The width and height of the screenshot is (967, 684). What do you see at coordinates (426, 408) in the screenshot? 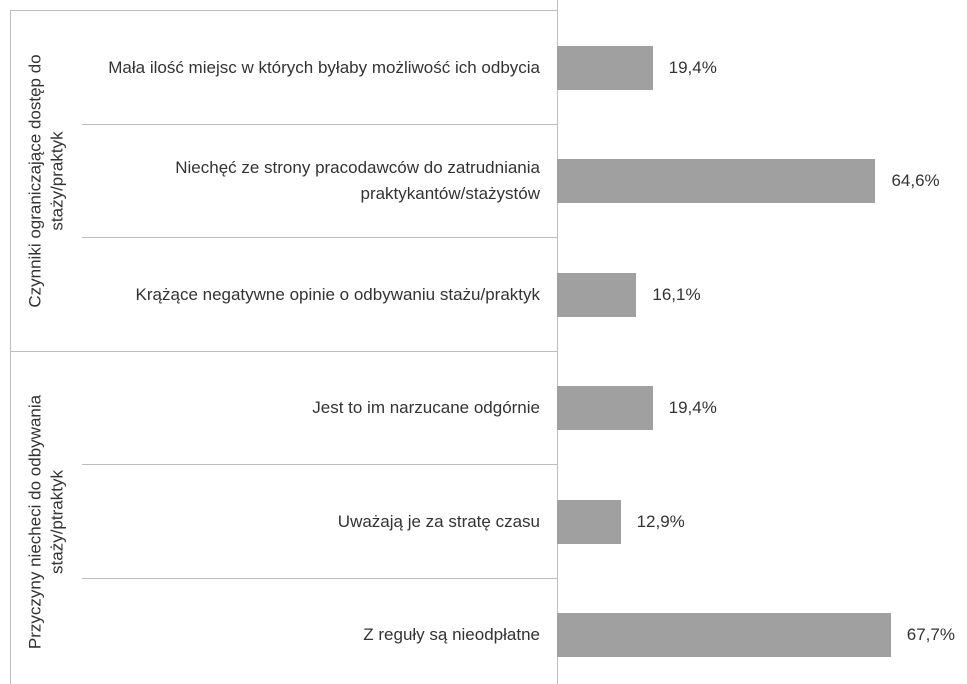
I see `category-label: Jest to im narzucane odgórnie` at bounding box center [426, 408].